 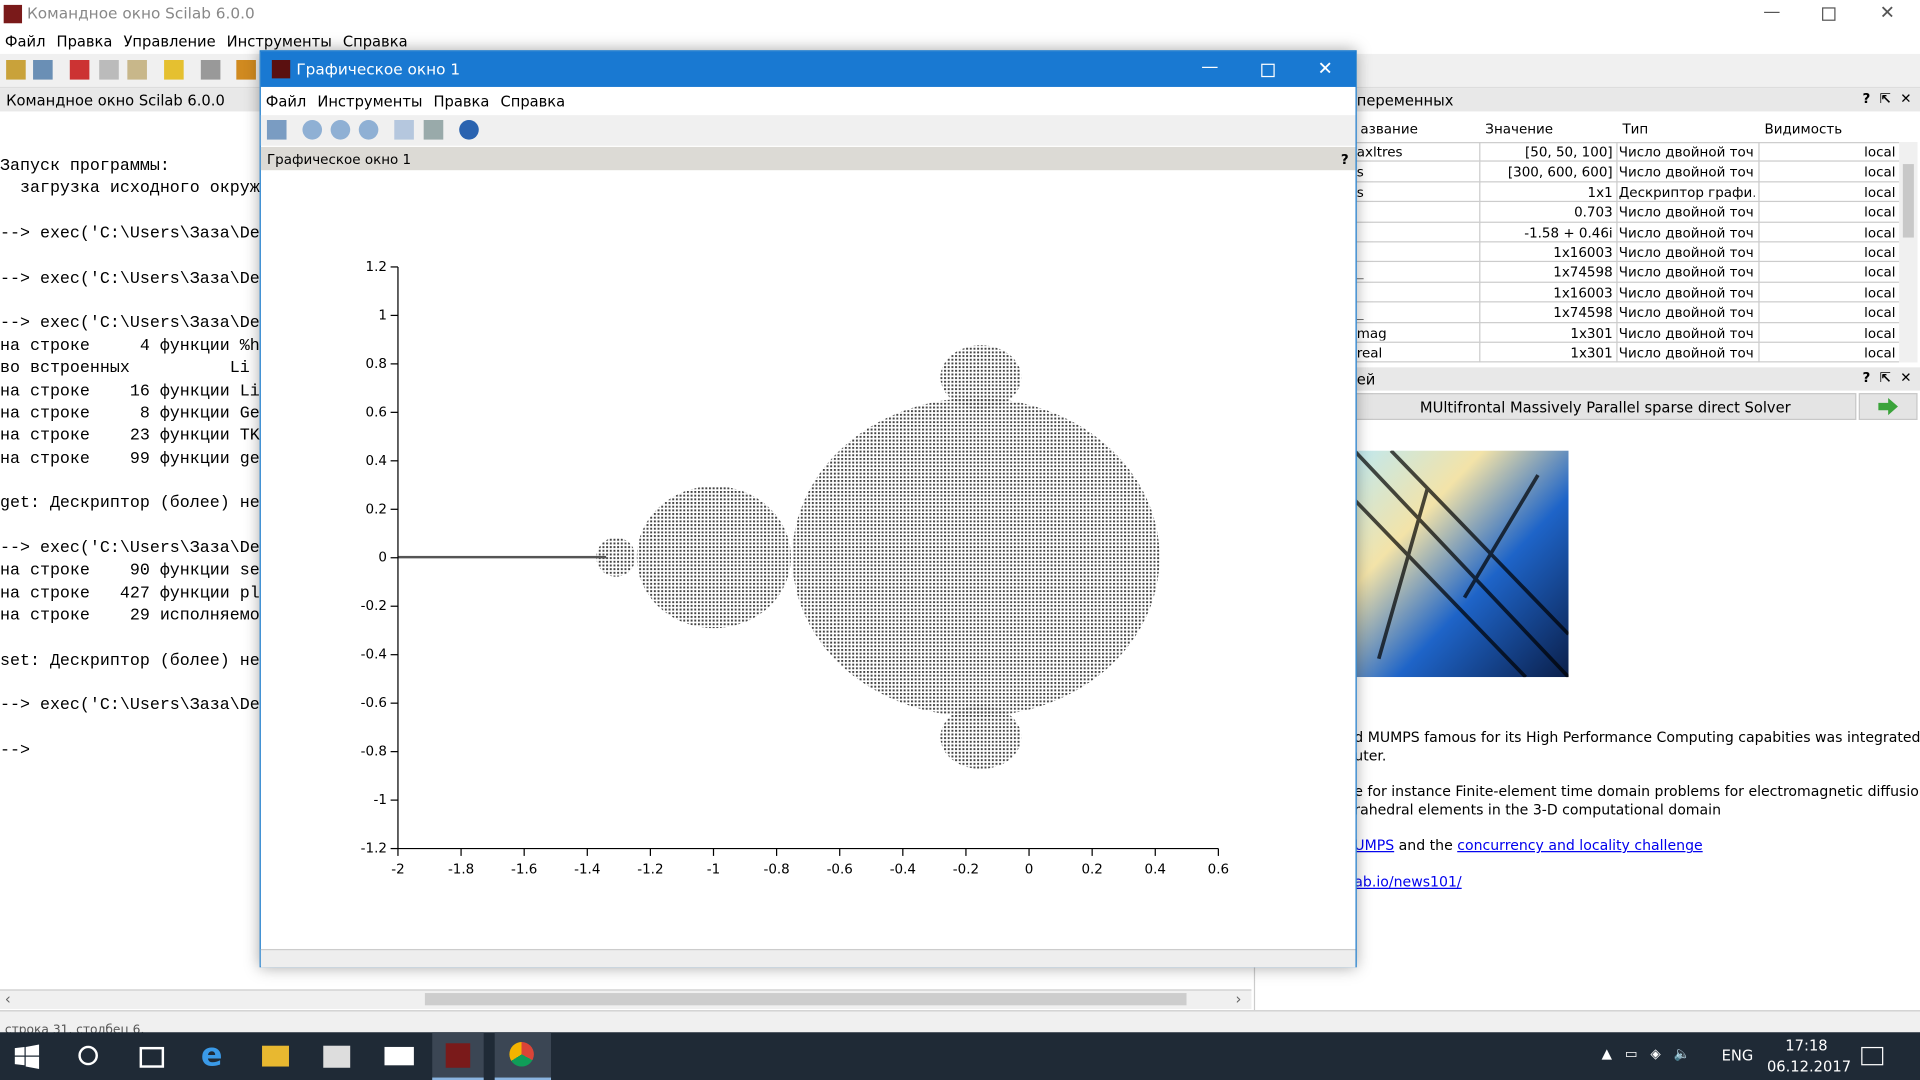 I want to click on graphic-title: Графическое окно 1, so click(x=378, y=69).